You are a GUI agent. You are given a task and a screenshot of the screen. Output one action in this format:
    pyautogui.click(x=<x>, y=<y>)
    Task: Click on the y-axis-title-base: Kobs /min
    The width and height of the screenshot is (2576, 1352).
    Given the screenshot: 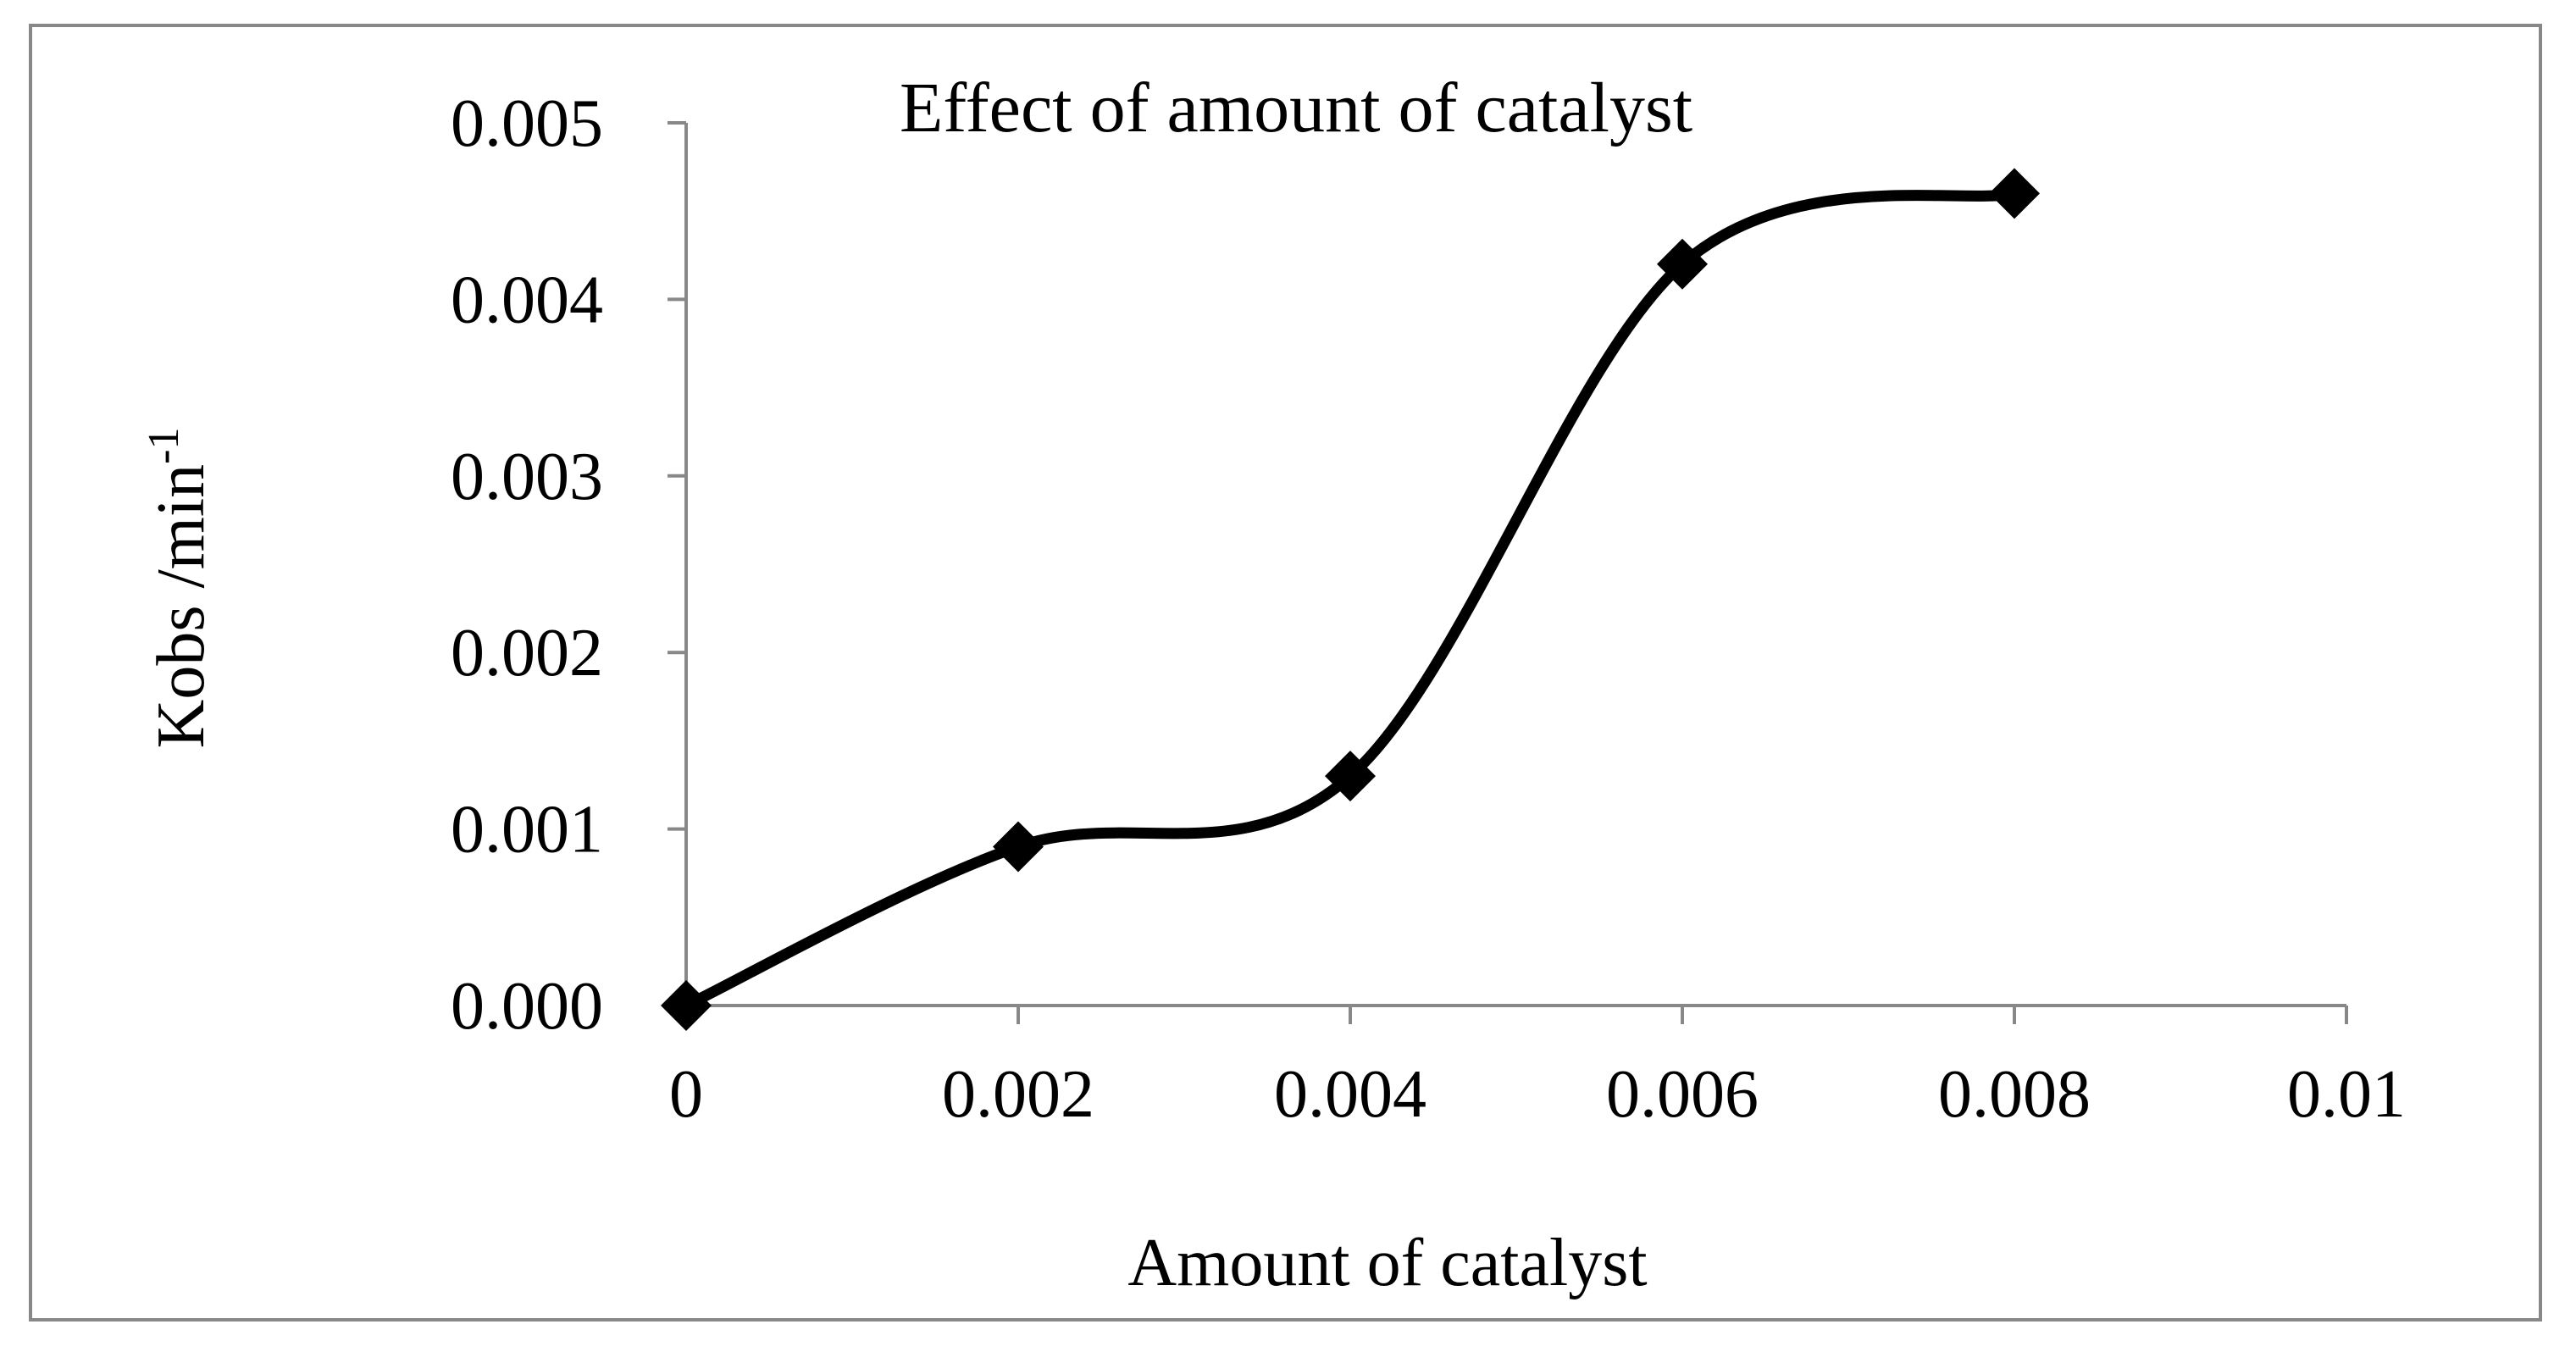 What is the action you would take?
    pyautogui.click(x=181, y=606)
    